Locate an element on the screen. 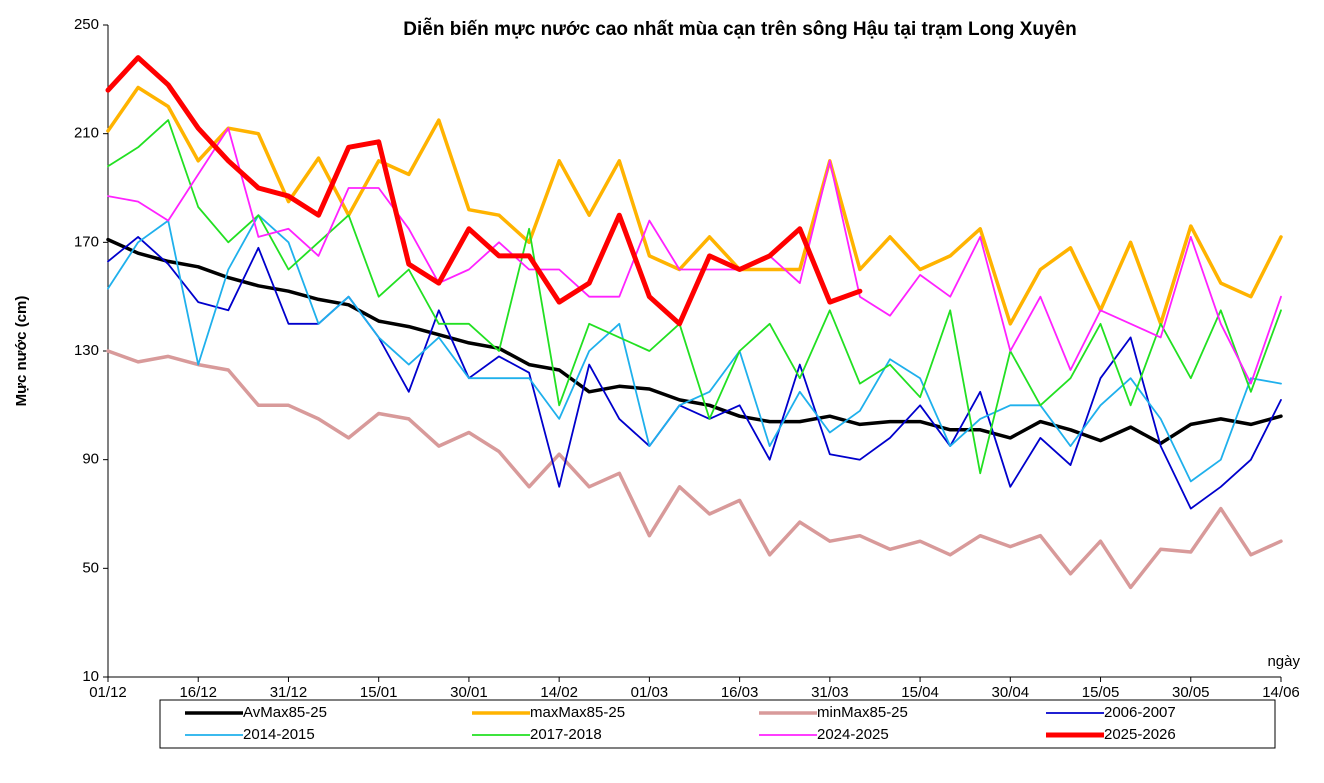 The width and height of the screenshot is (1324, 783). legend-label: AvMax85-25 is located at coordinates (285, 712).